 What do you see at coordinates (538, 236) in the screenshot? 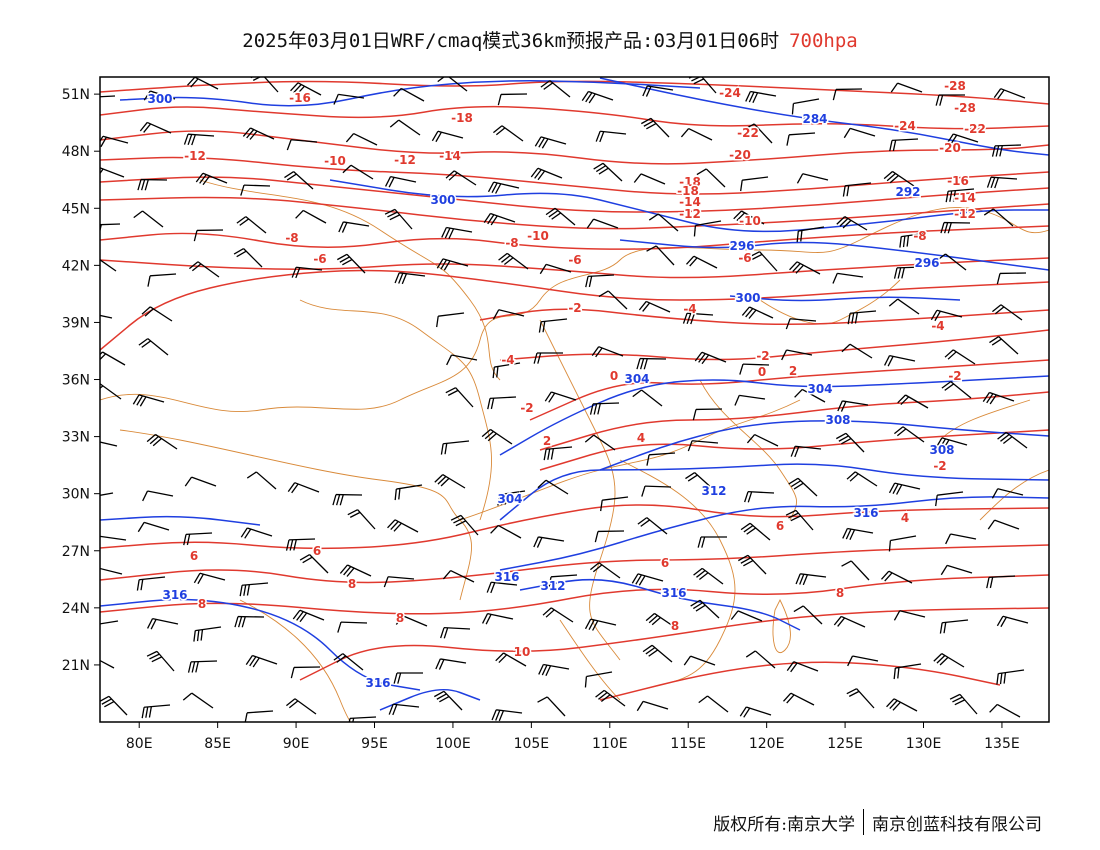
I see `temperature-label: -10` at bounding box center [538, 236].